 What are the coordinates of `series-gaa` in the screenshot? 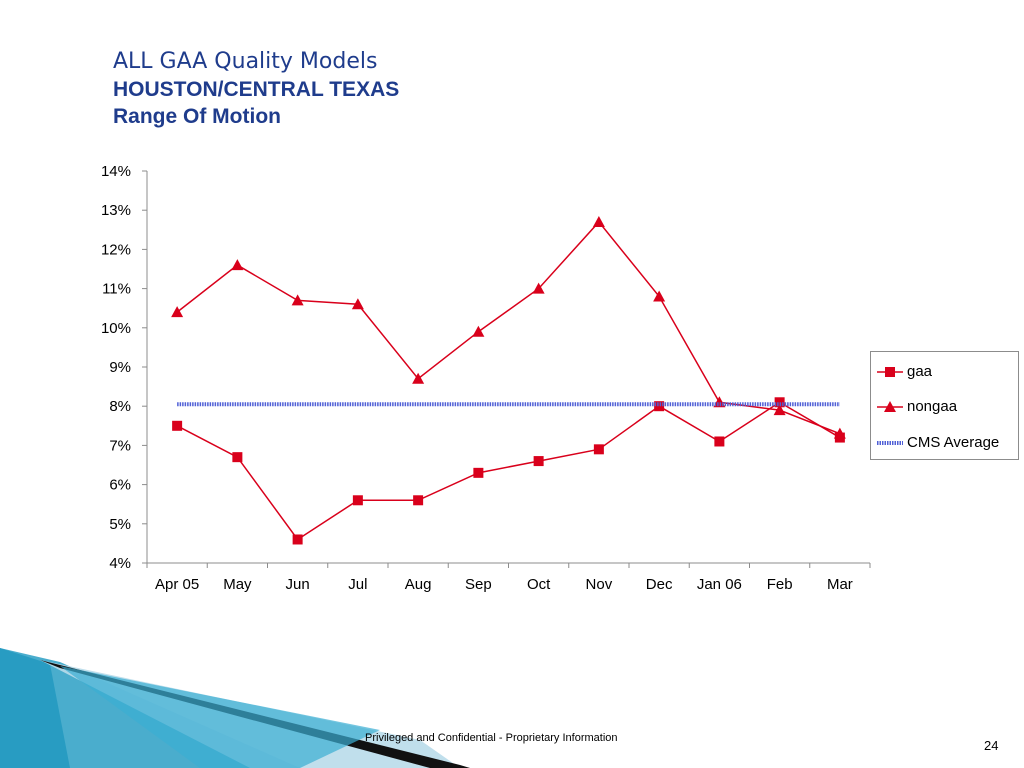 It's located at (508, 471).